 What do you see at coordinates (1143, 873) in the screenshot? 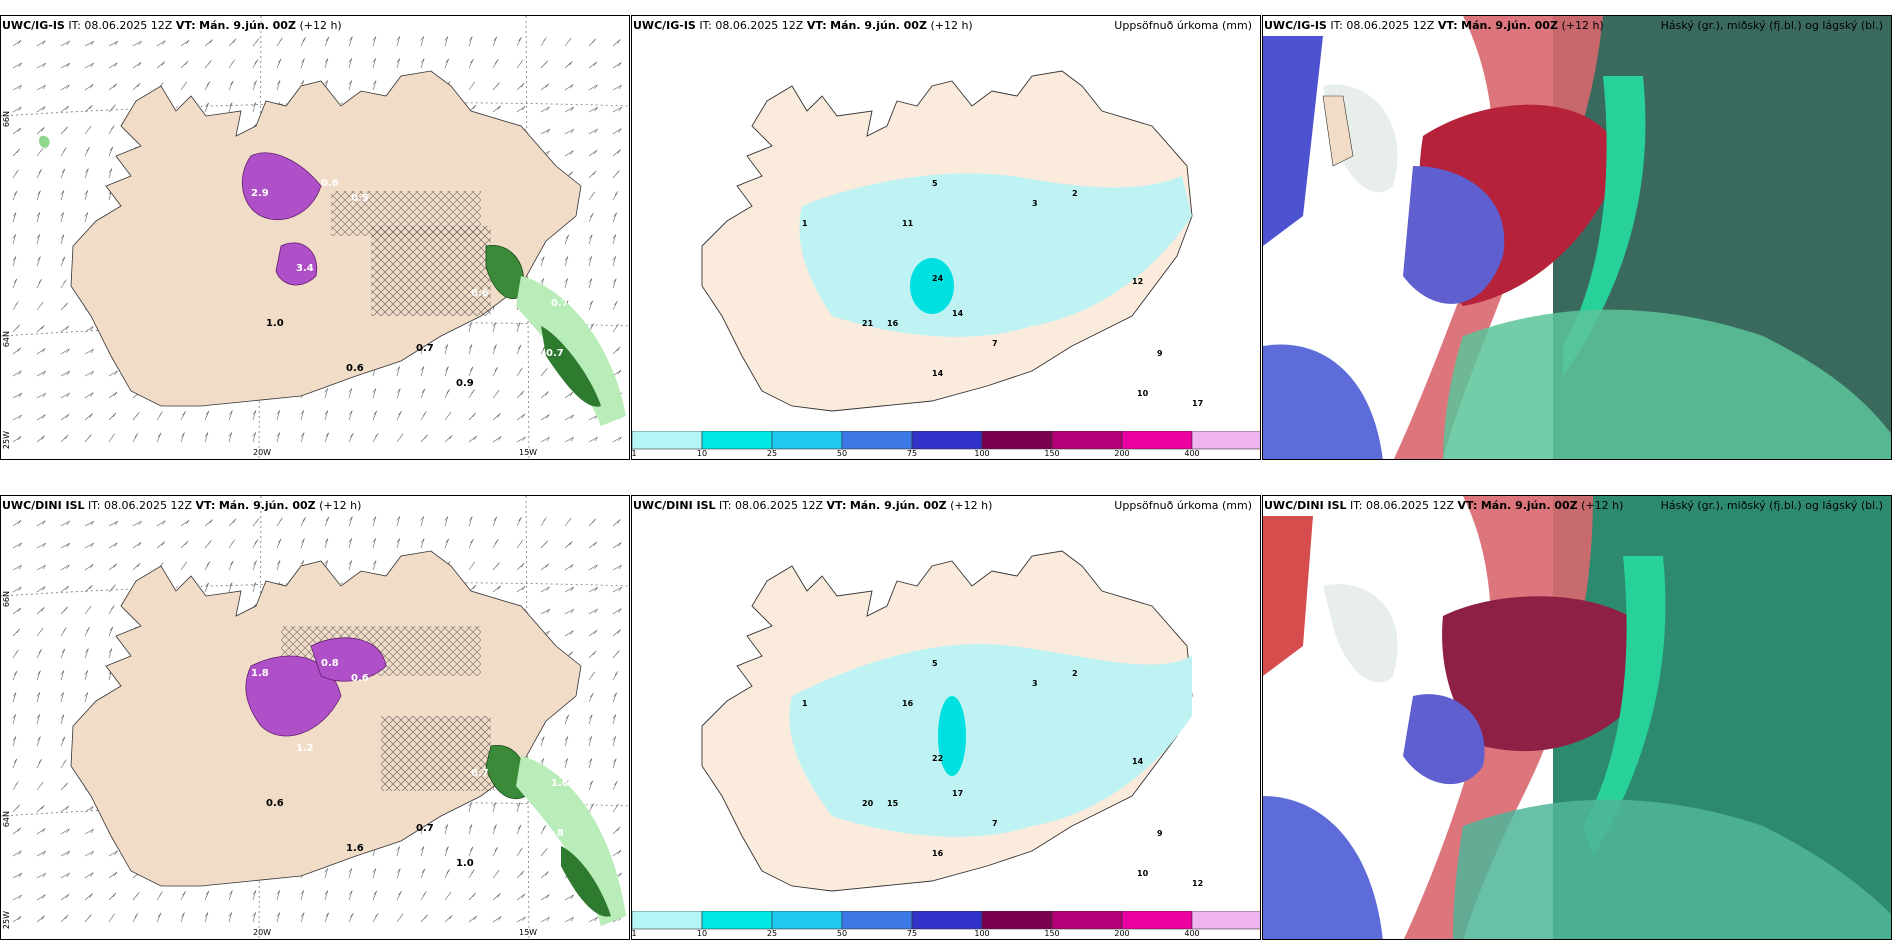
I see `precip-amount-label: 10` at bounding box center [1143, 873].